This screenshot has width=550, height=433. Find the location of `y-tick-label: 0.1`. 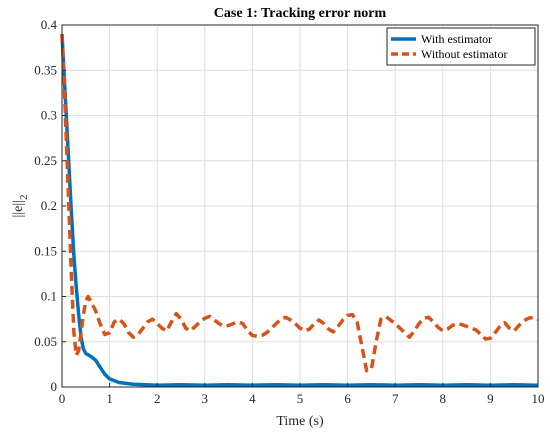

y-tick-label: 0.1 is located at coordinates (49, 296).